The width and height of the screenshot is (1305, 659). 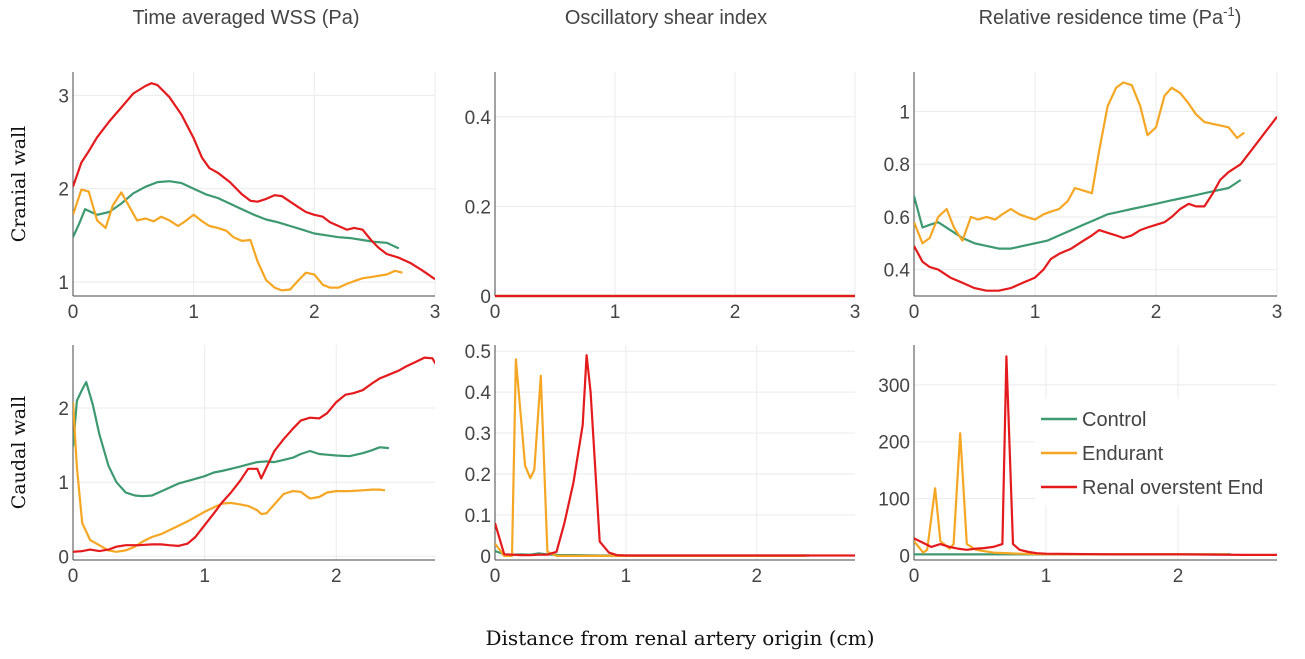 What do you see at coordinates (663, 197) in the screenshot?
I see `panel-r1-c2: 0 1 2 3 0 0.2 0.4` at bounding box center [663, 197].